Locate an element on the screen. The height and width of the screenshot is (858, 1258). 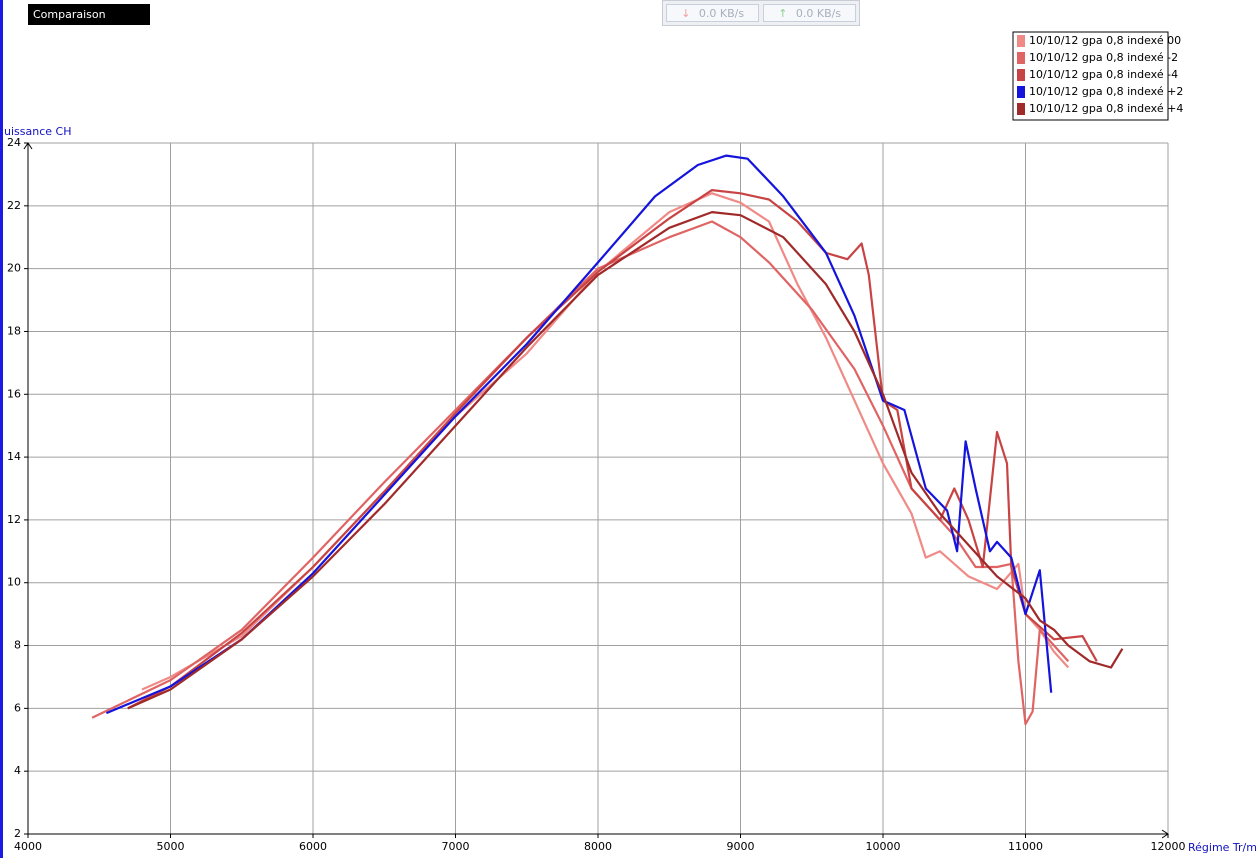
legend-label: 10/10/12 gpa 0,8 indexé +4 is located at coordinates (1106, 108).